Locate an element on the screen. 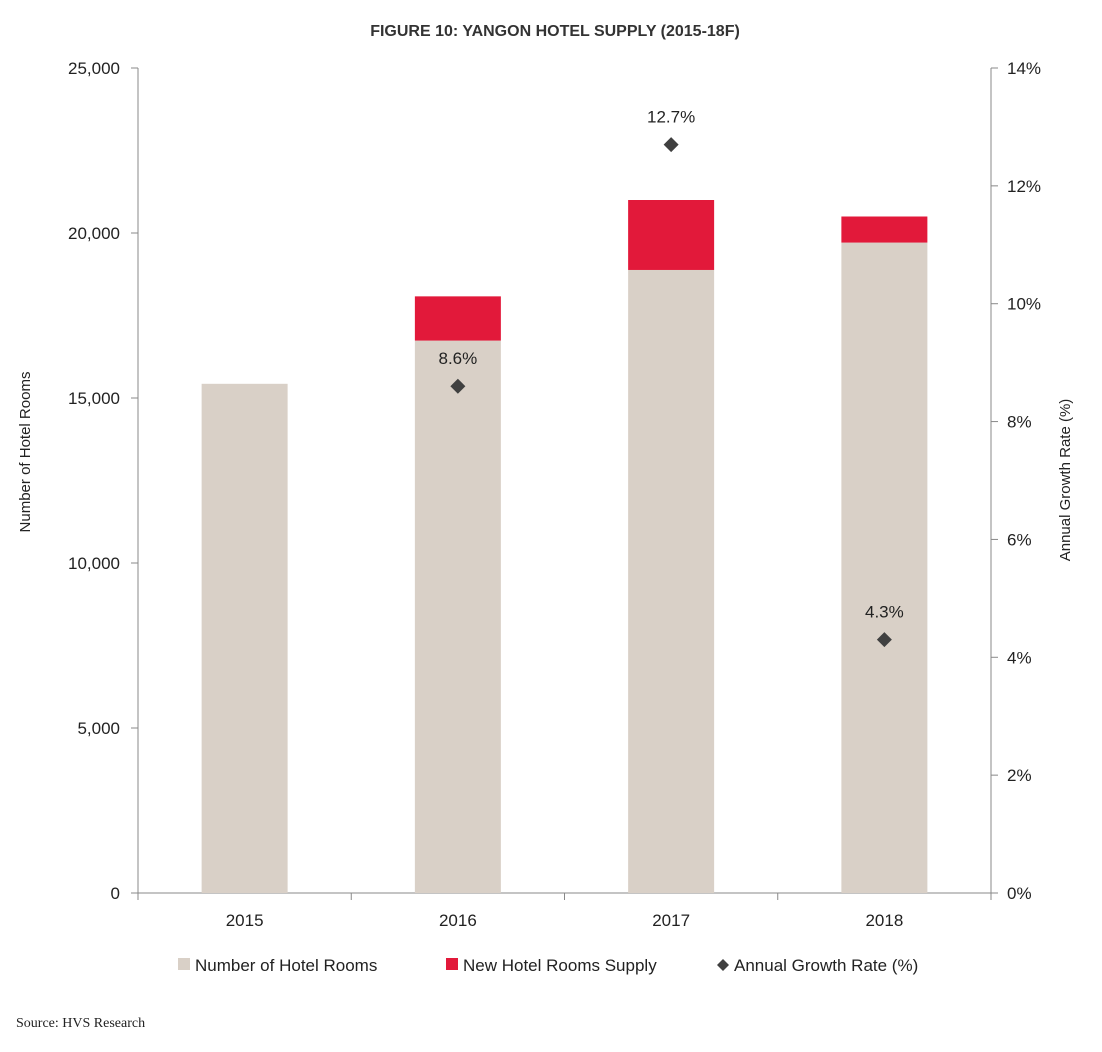  left-tick-label: 25,000 is located at coordinates (94, 68).